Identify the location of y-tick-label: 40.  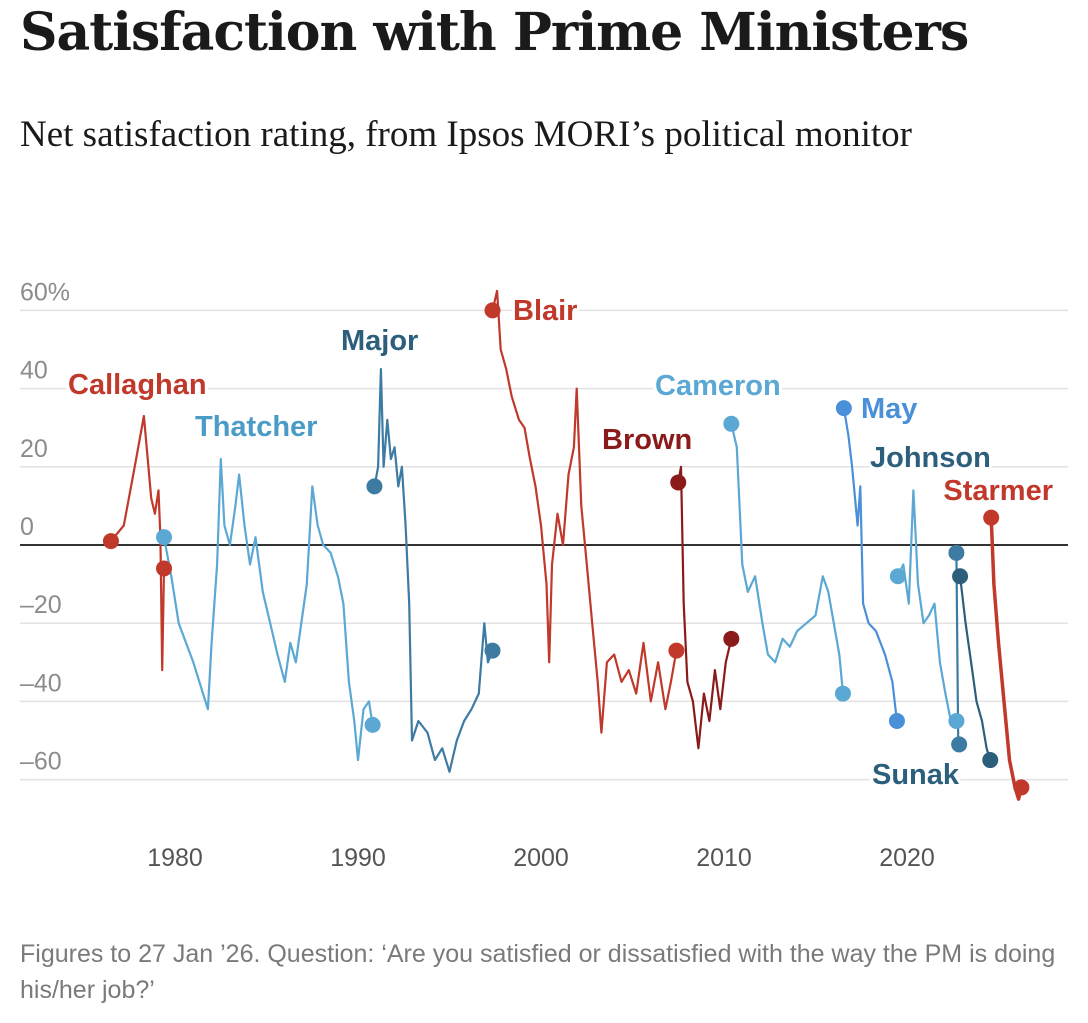
(34, 371).